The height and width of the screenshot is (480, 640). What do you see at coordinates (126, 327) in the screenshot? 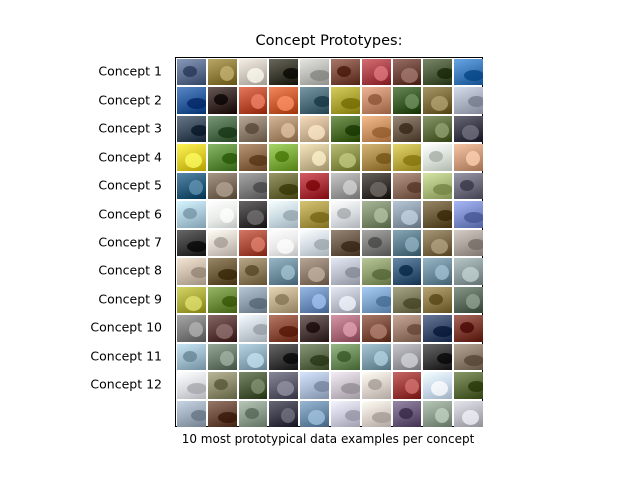
I see `row-label: Concept 10` at bounding box center [126, 327].